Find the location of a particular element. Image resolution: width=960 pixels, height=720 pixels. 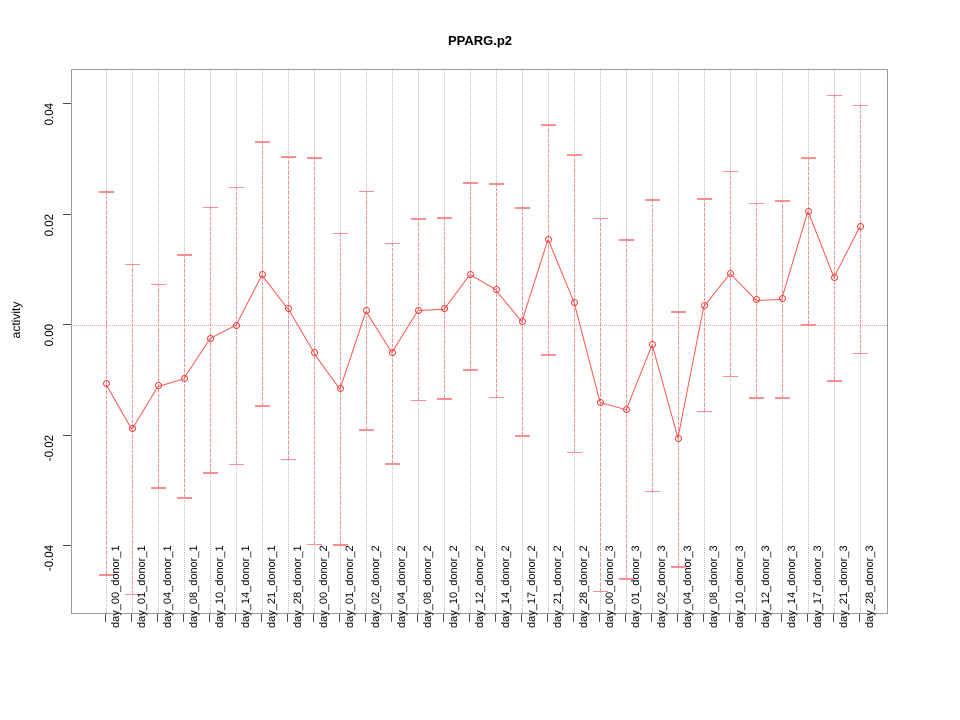

x-axis-tick-label: day_08_donor_2 is located at coordinates (428, 586).